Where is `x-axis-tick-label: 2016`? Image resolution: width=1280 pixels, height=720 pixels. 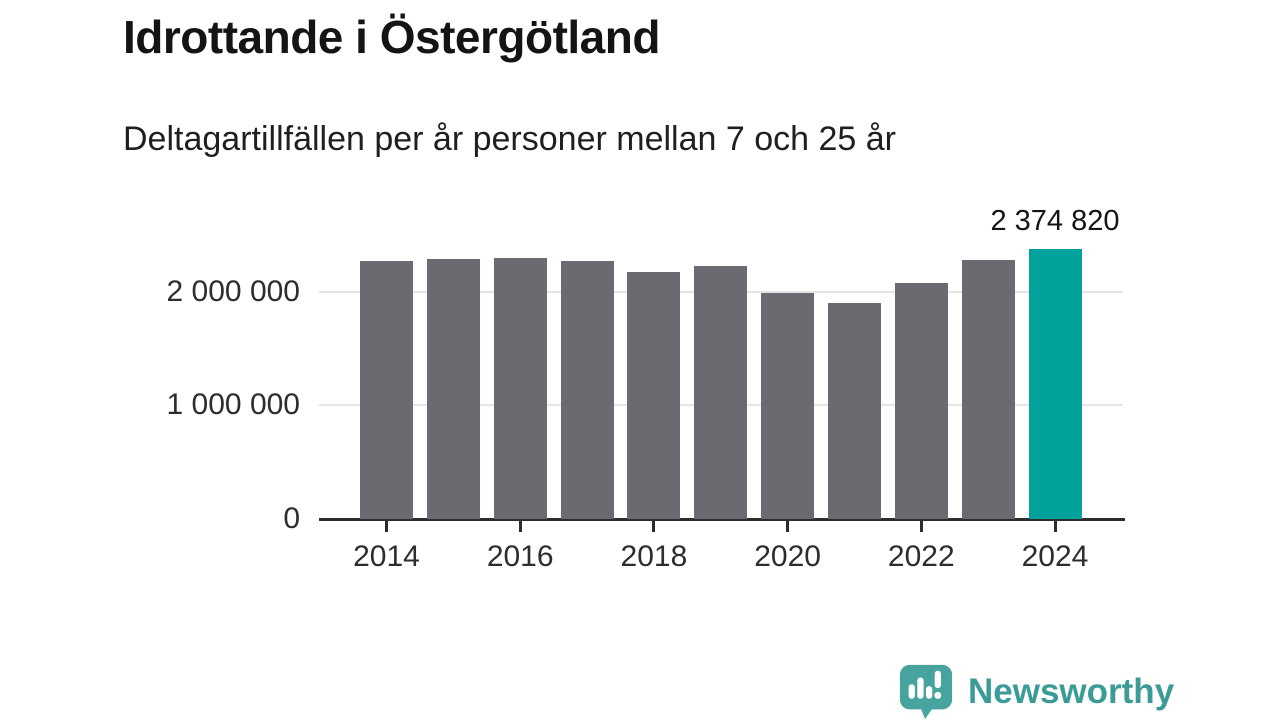 x-axis-tick-label: 2016 is located at coordinates (520, 556).